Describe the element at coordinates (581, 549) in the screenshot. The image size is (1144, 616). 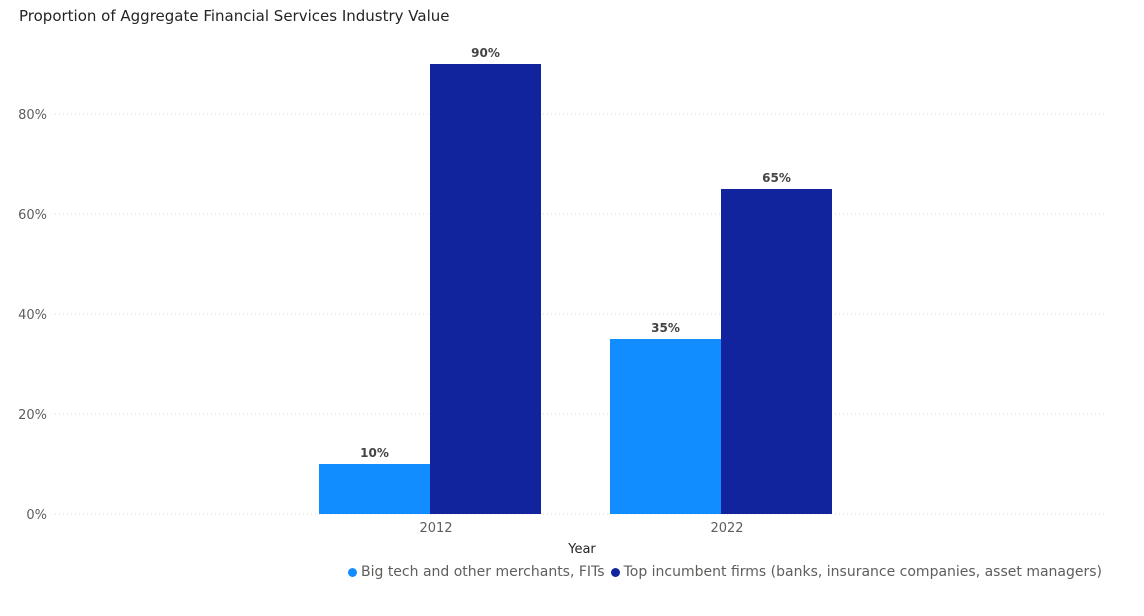
I see `x-axis-title: Year` at that location.